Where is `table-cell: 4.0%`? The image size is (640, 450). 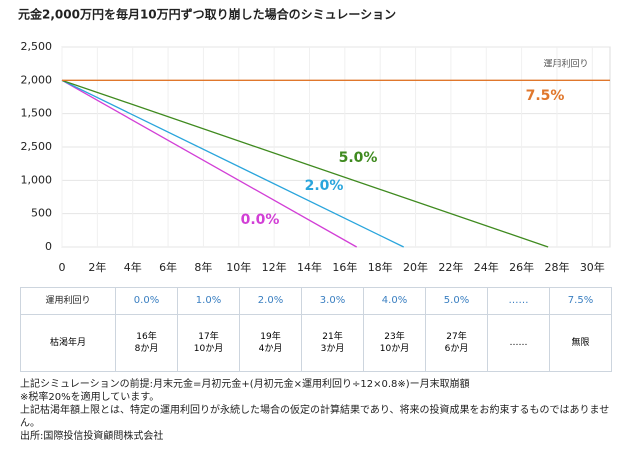 table-cell: 4.0% is located at coordinates (394, 301).